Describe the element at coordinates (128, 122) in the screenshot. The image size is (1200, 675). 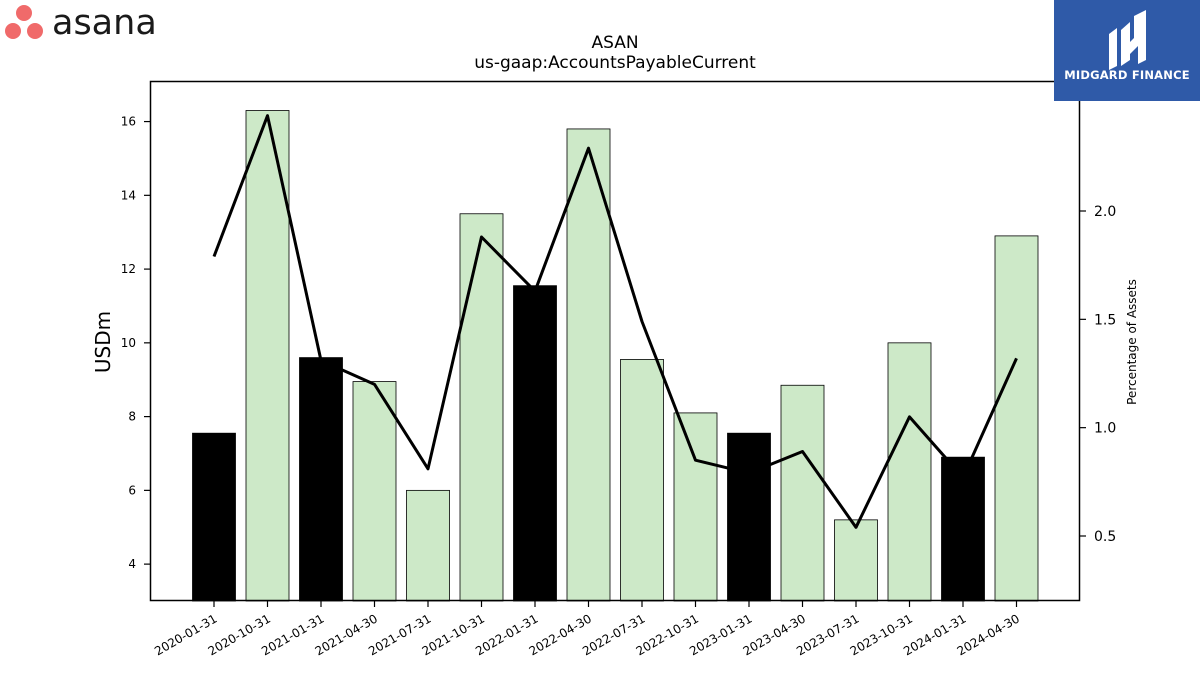
I see `y-tick-label: 16` at that location.